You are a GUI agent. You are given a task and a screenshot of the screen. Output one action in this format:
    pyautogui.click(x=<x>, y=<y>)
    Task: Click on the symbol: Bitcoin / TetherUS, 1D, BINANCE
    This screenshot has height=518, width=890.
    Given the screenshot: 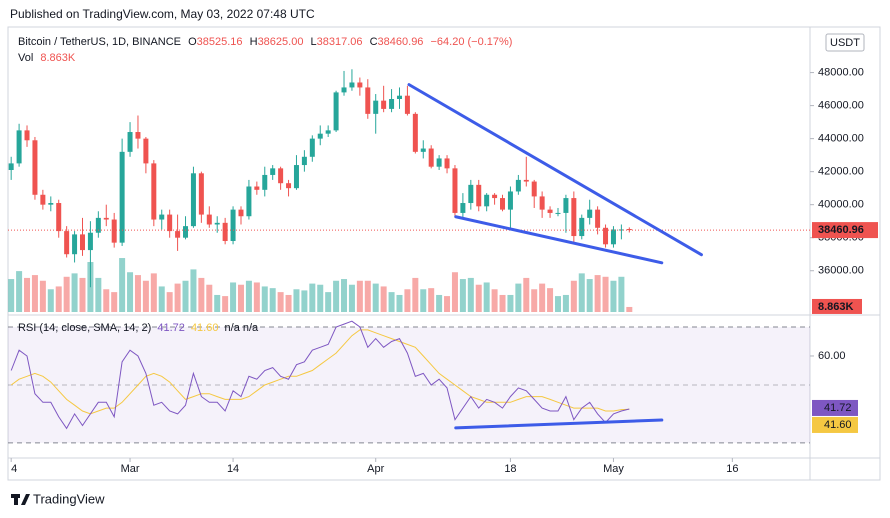 What is the action you would take?
    pyautogui.click(x=99, y=42)
    